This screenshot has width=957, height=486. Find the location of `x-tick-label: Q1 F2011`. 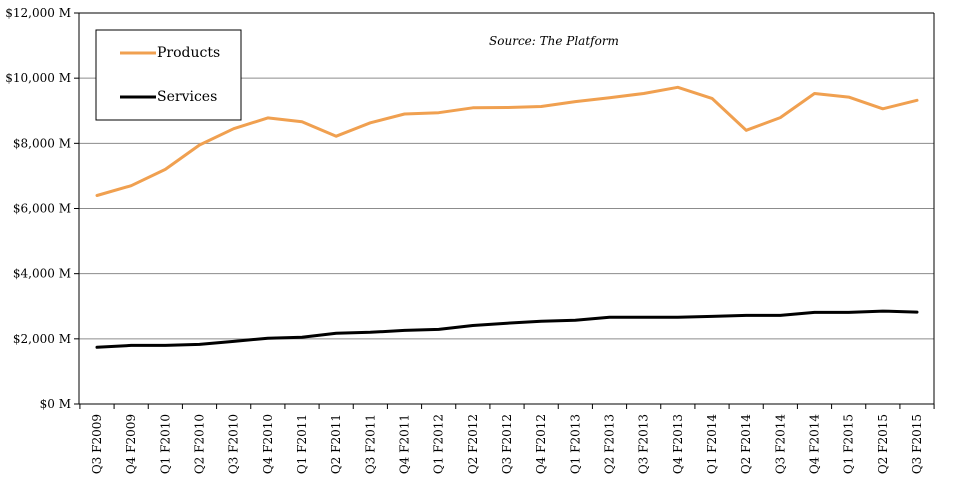

x-tick-label: Q1 F2011 is located at coordinates (302, 444).